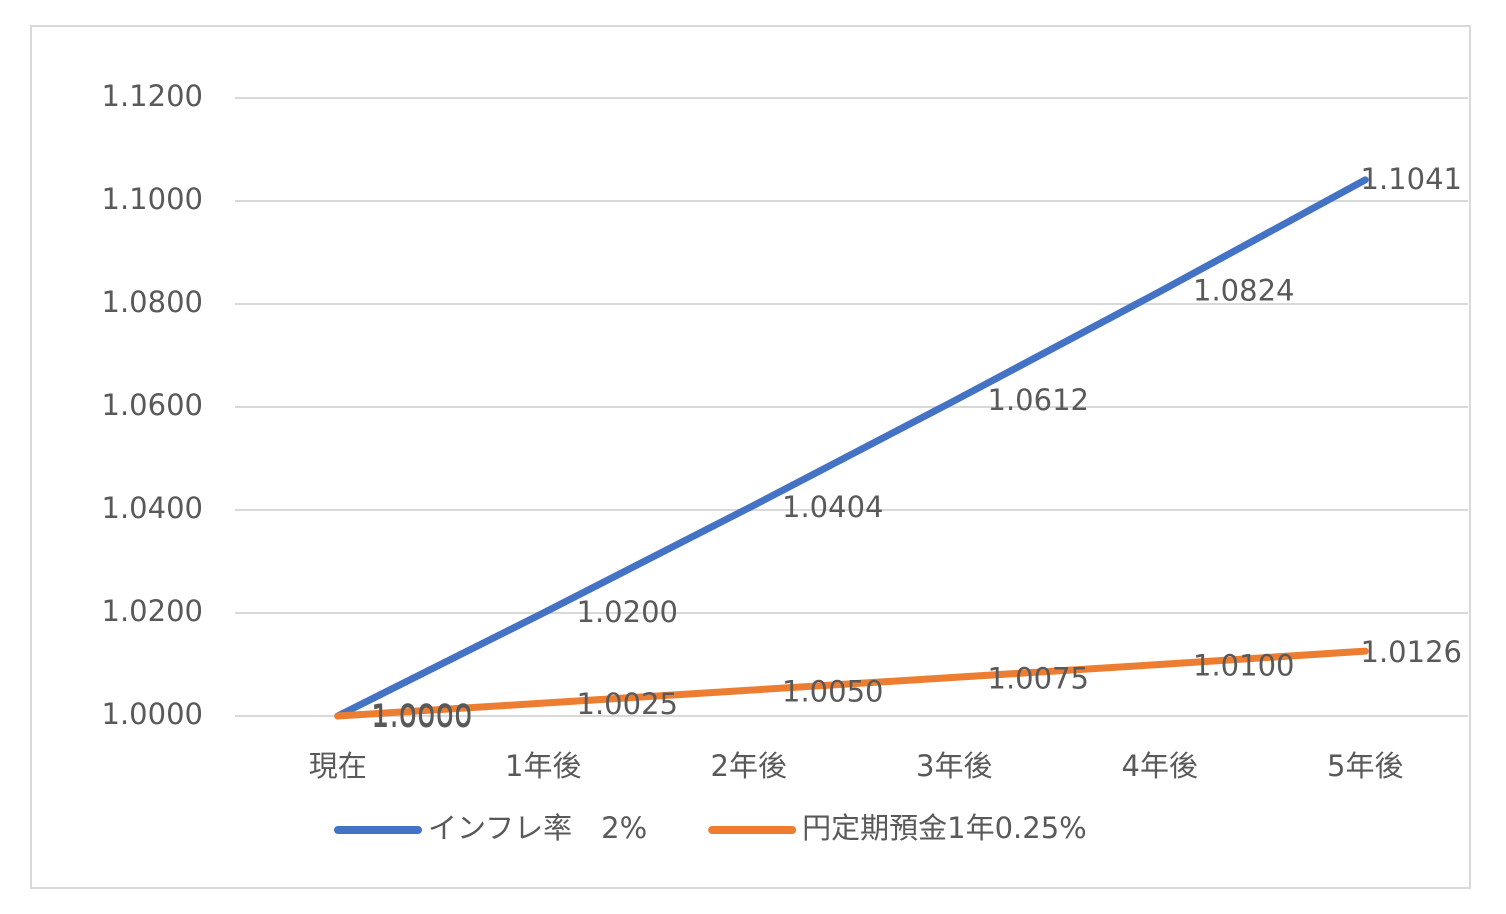  I want to click on data-label: 1.0612, so click(1038, 400).